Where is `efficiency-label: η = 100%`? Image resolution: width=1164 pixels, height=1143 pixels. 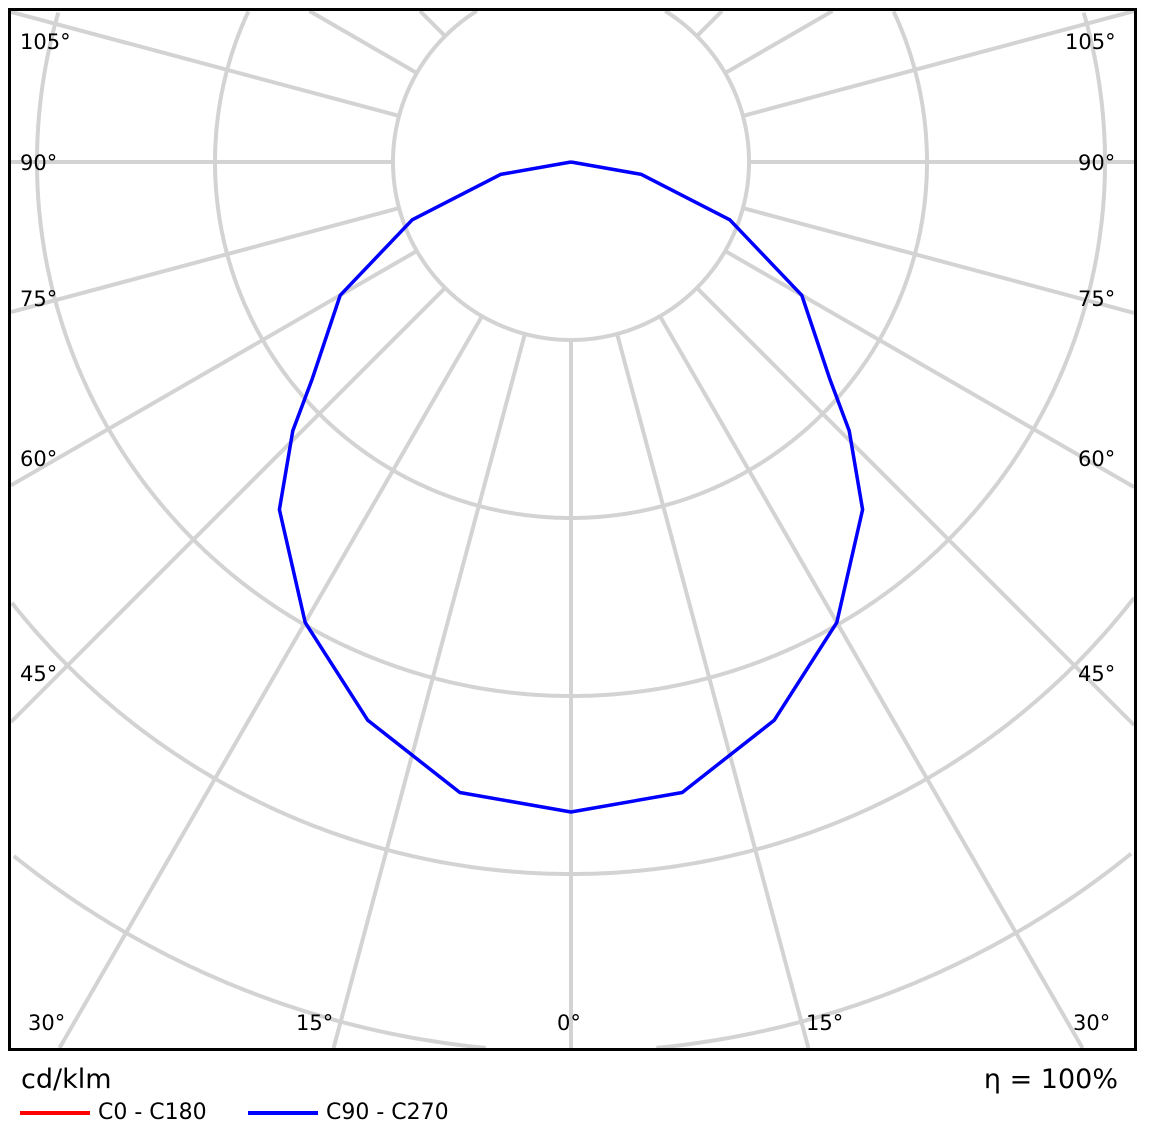 efficiency-label: η = 100% is located at coordinates (1050, 1079).